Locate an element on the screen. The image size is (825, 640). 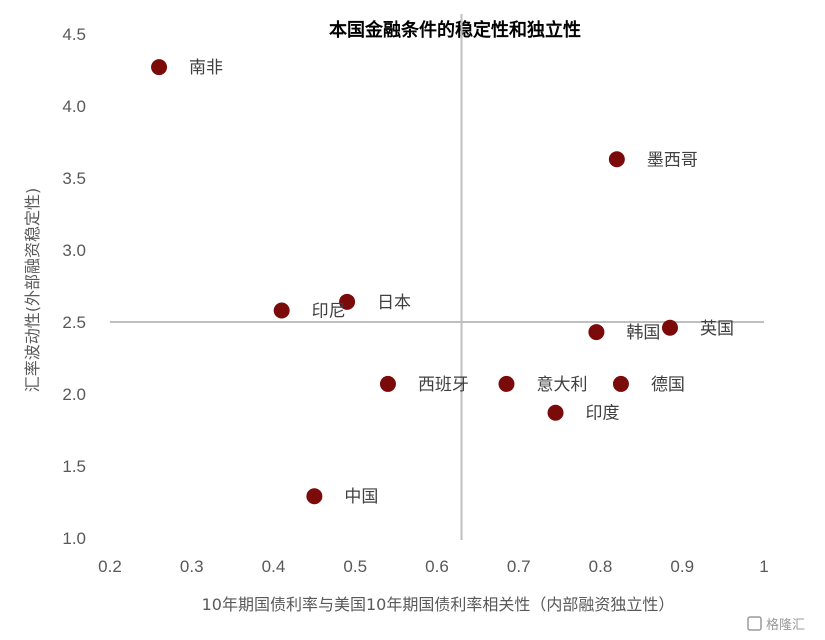
point-label: 南非 is located at coordinates (206, 68).